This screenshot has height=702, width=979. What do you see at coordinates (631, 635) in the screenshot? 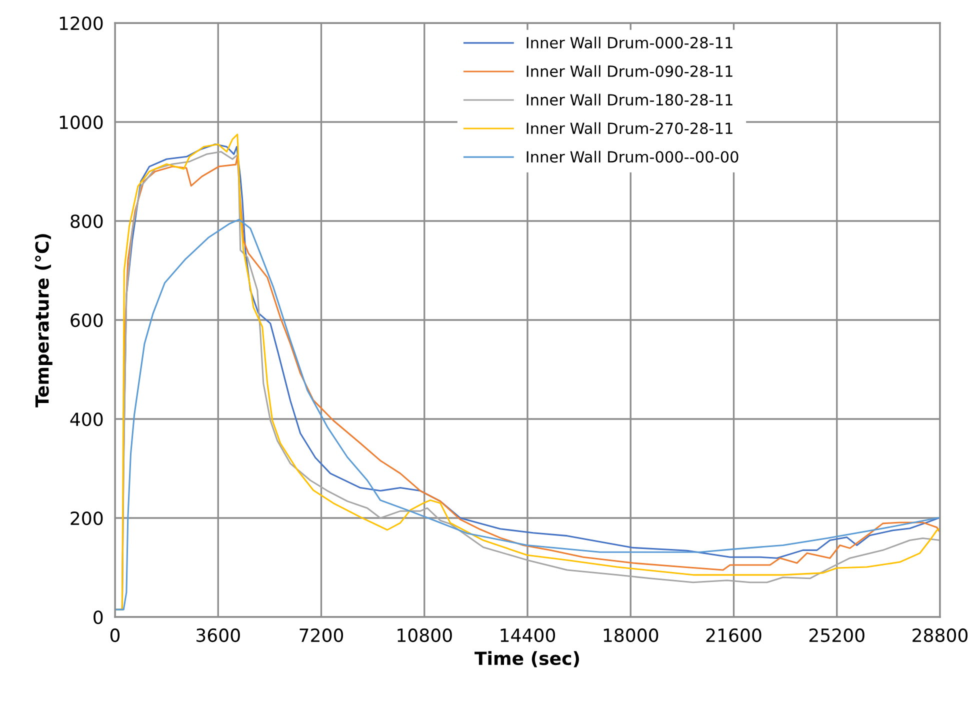
I see `x-tick-label: 18000` at bounding box center [631, 635].